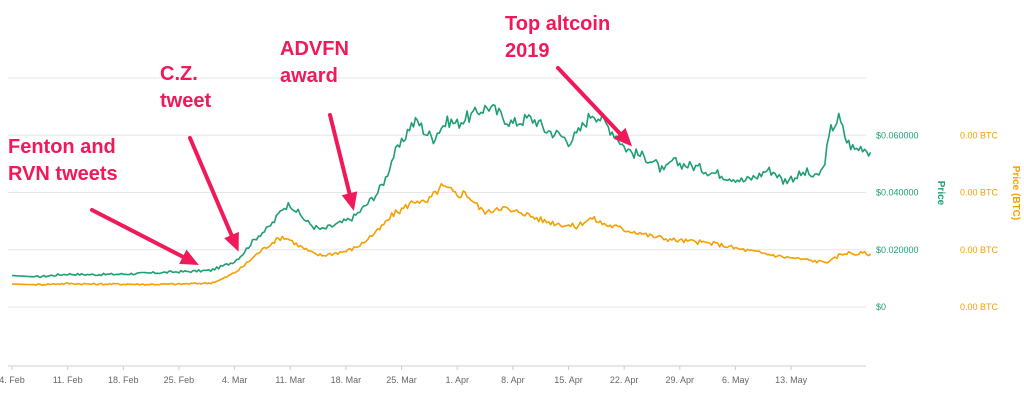 The image size is (1024, 410). What do you see at coordinates (309, 76) in the screenshot?
I see `annotation-advfn-text: award` at bounding box center [309, 76].